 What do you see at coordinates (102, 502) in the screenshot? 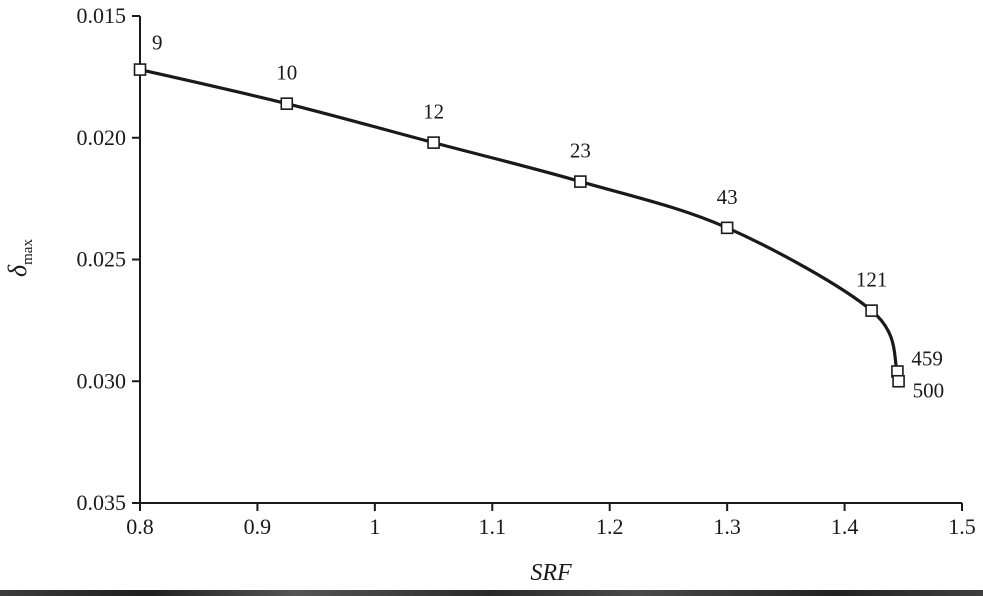
I see `y-axis-tick-label: 0.035` at bounding box center [102, 502].